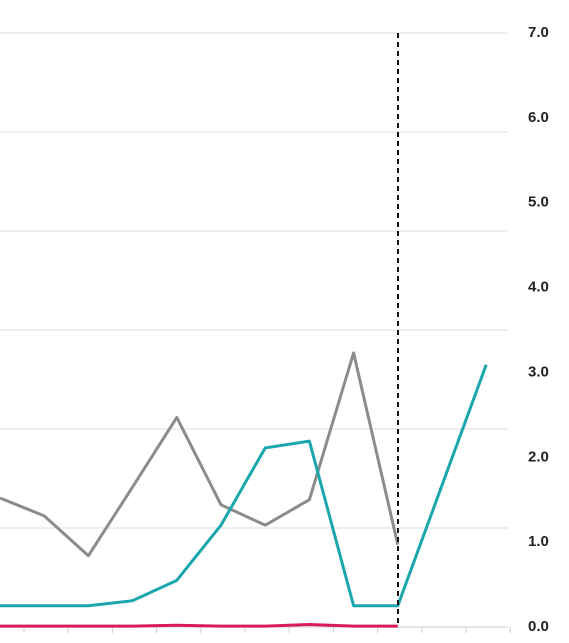  Describe the element at coordinates (538, 32) in the screenshot. I see `y2-tick-label: 7.0` at that location.